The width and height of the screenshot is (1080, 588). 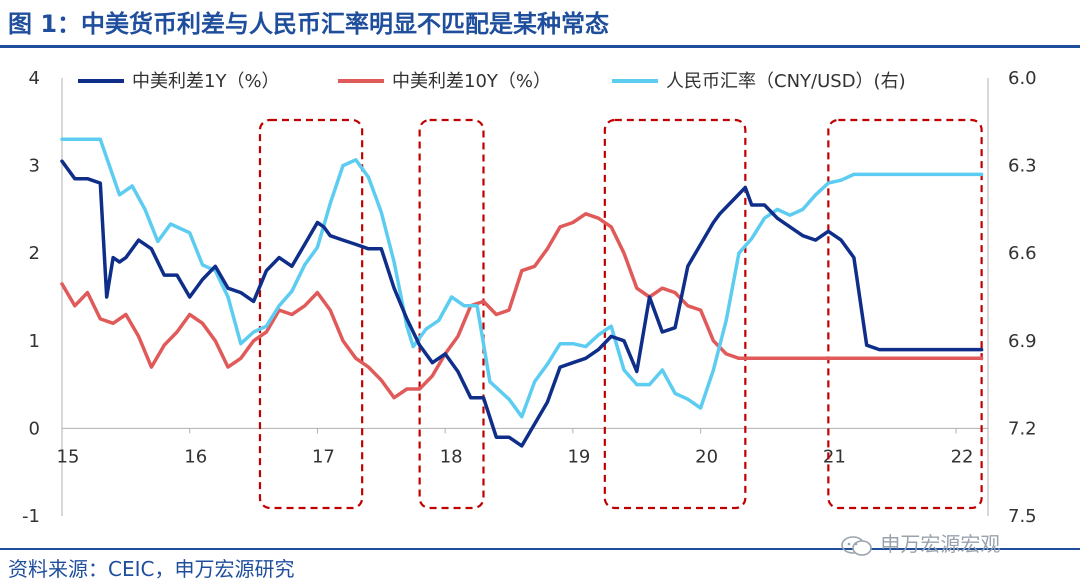 What do you see at coordinates (1022, 341) in the screenshot?
I see `y-right-tick-label: 6.9` at bounding box center [1022, 341].